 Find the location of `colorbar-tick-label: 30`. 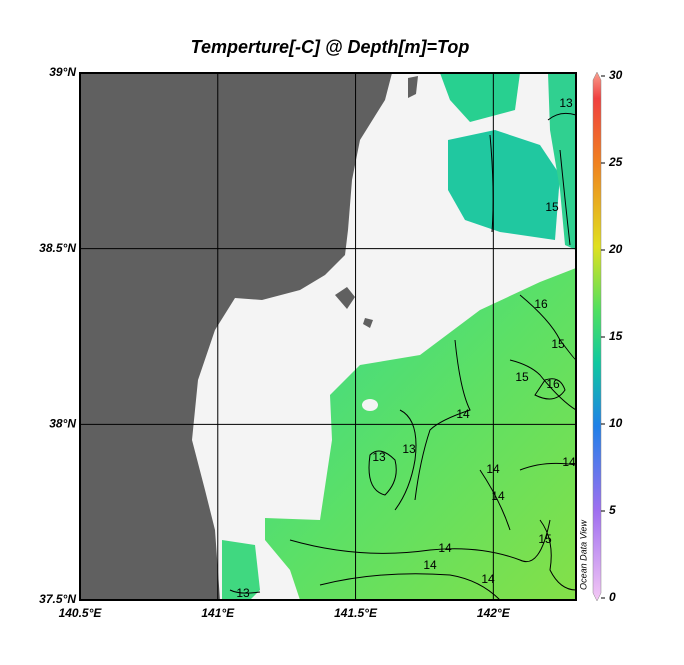

colorbar-tick-label: 30 is located at coordinates (616, 75).